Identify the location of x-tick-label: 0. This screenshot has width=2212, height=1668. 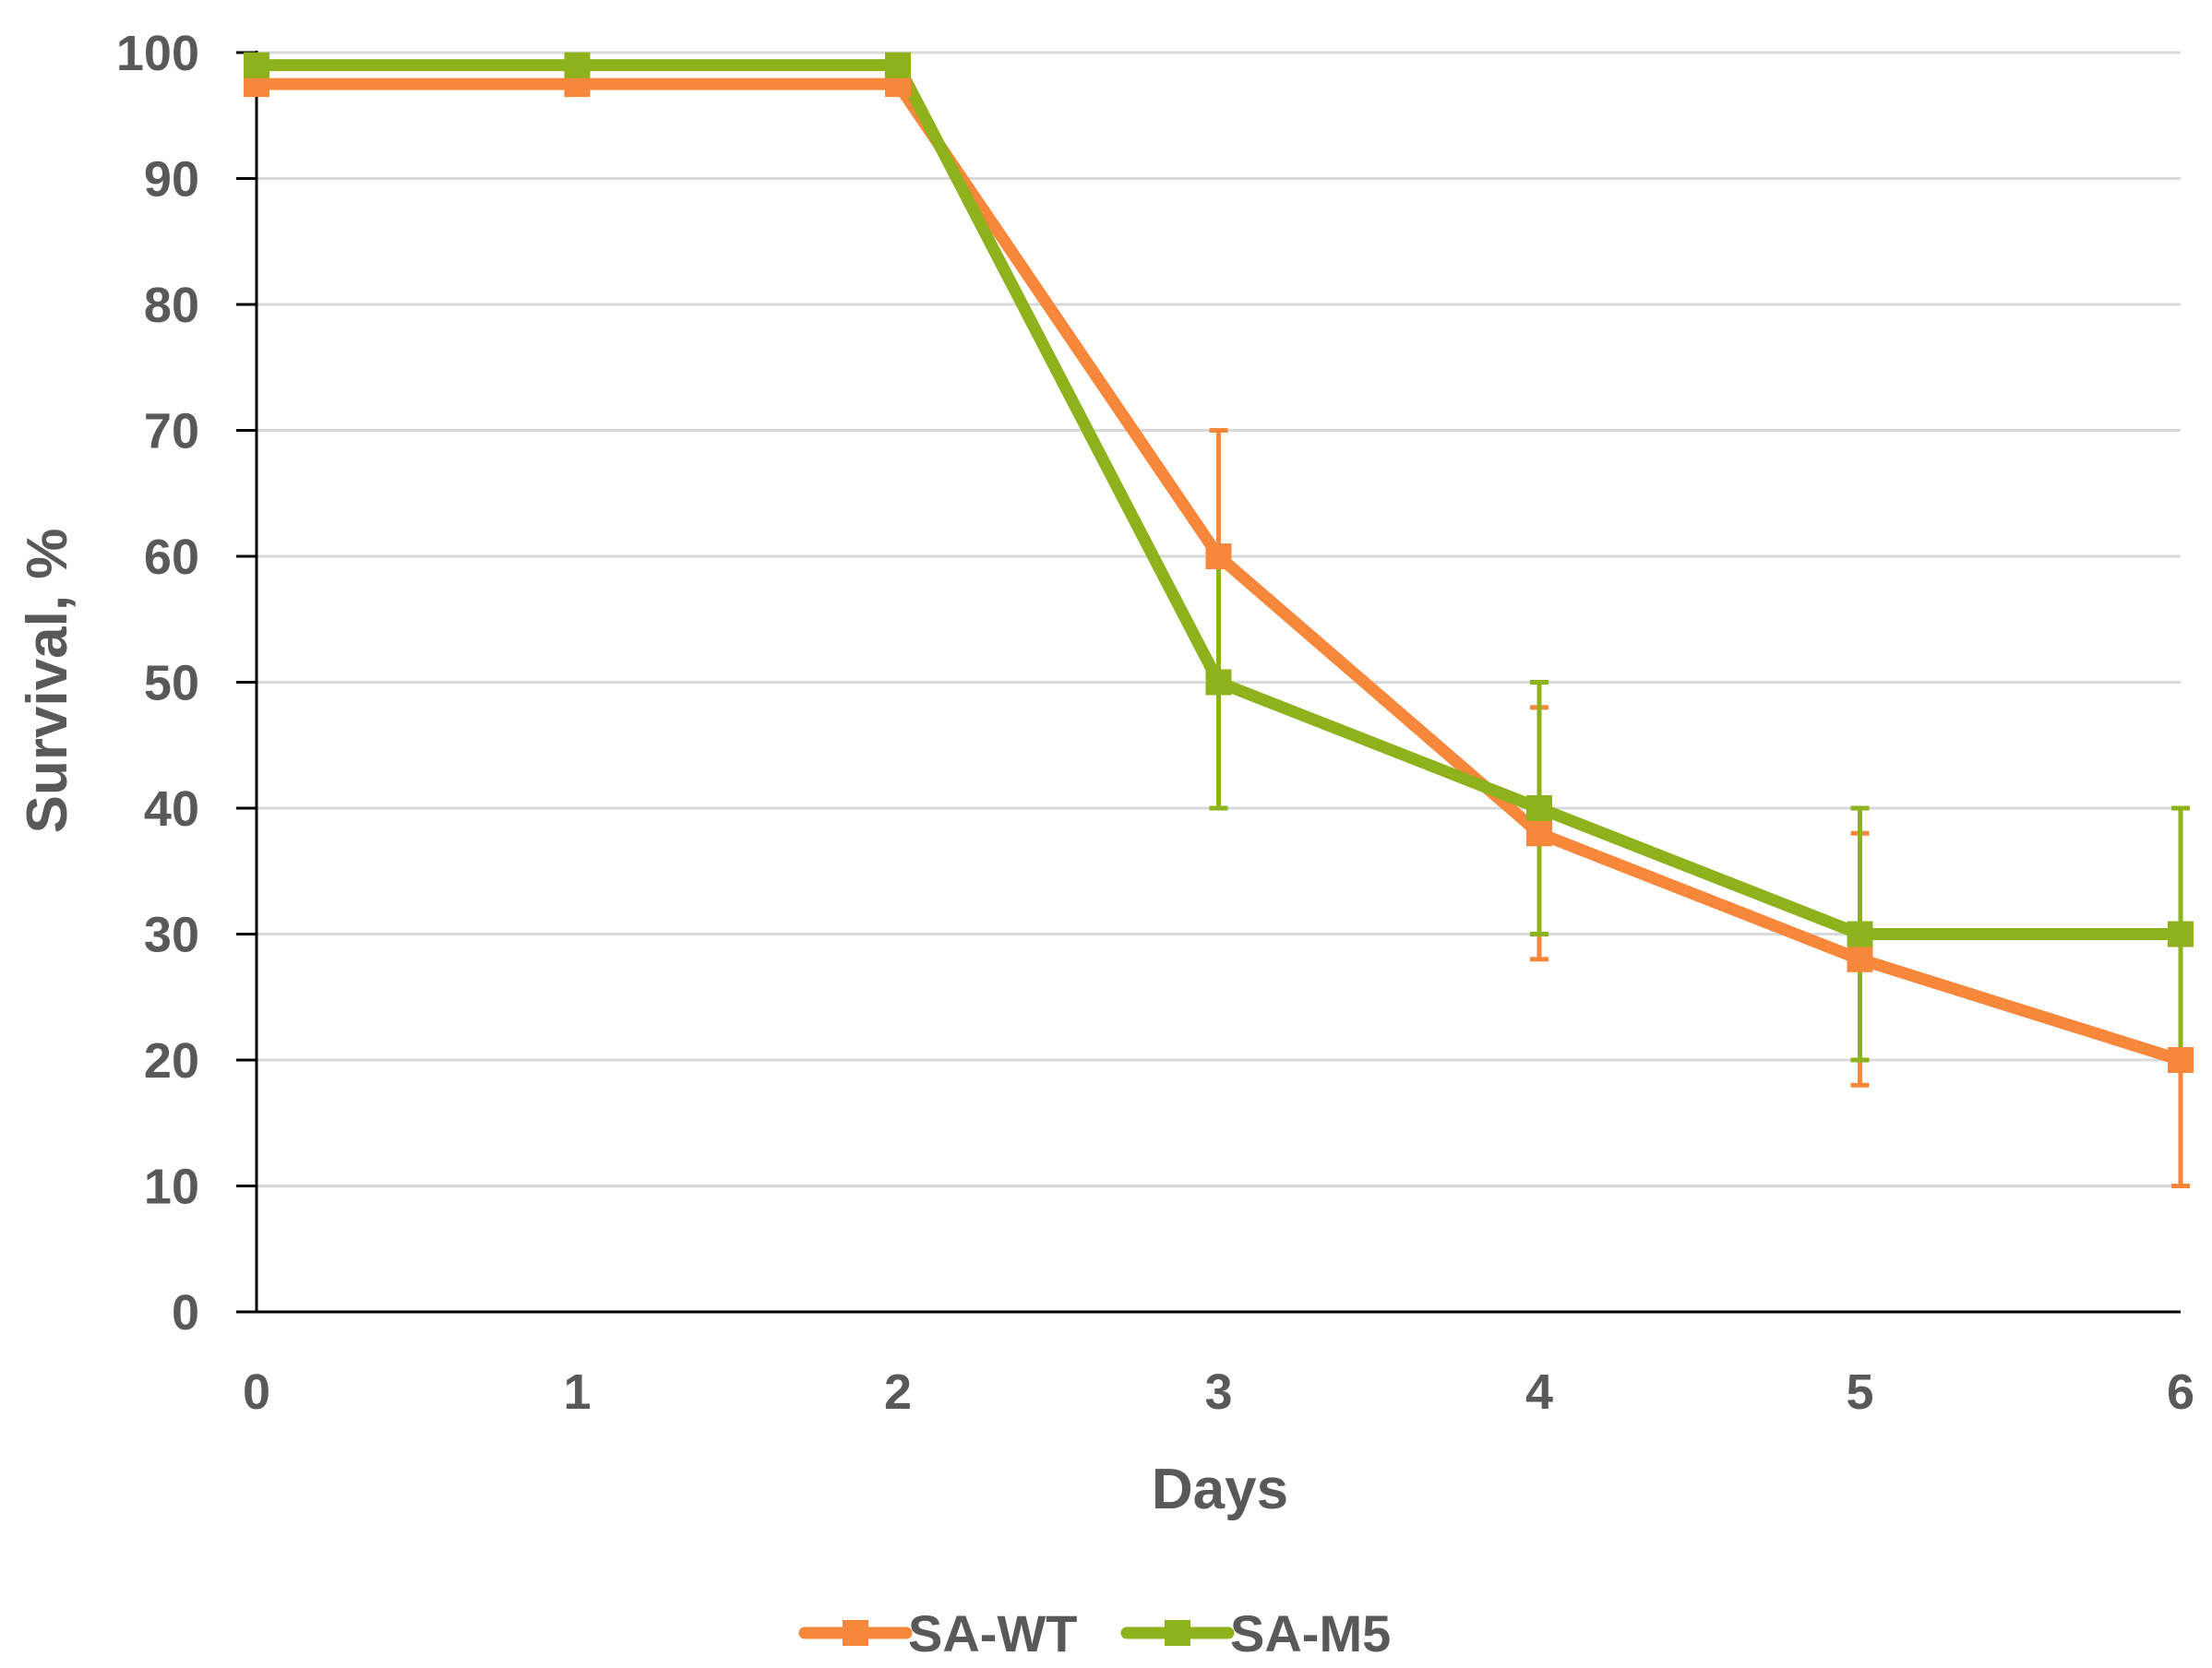
(256, 1392).